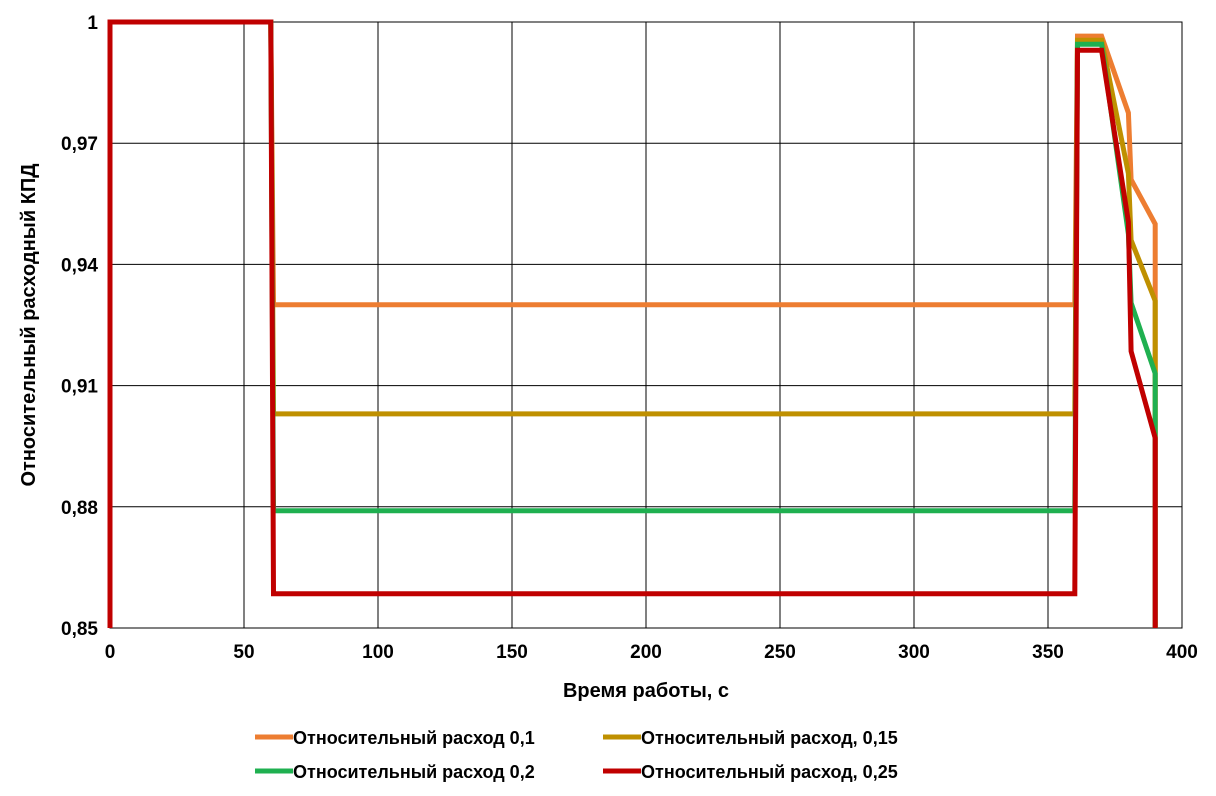 Image resolution: width=1216 pixels, height=796 pixels. Describe the element at coordinates (646, 691) in the screenshot. I see `x-axis-title: Время работы, с` at that location.